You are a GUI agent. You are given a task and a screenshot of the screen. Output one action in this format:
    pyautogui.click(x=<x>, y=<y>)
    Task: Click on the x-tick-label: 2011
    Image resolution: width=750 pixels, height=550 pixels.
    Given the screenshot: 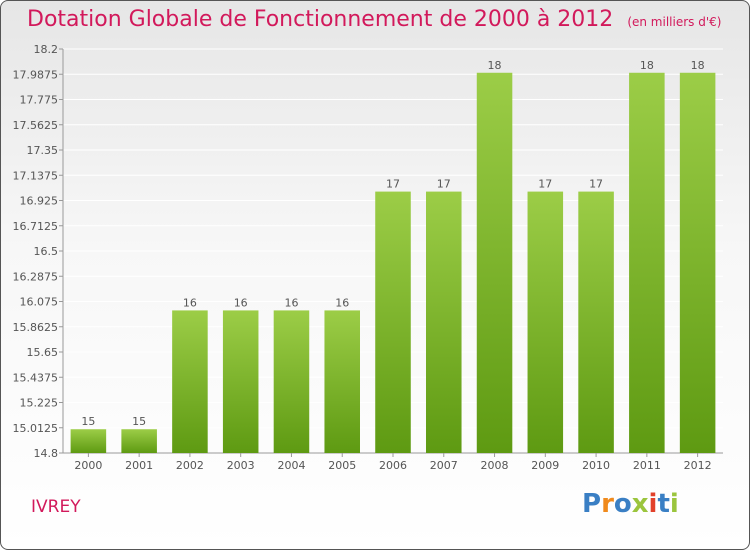 What is the action you would take?
    pyautogui.click(x=647, y=465)
    